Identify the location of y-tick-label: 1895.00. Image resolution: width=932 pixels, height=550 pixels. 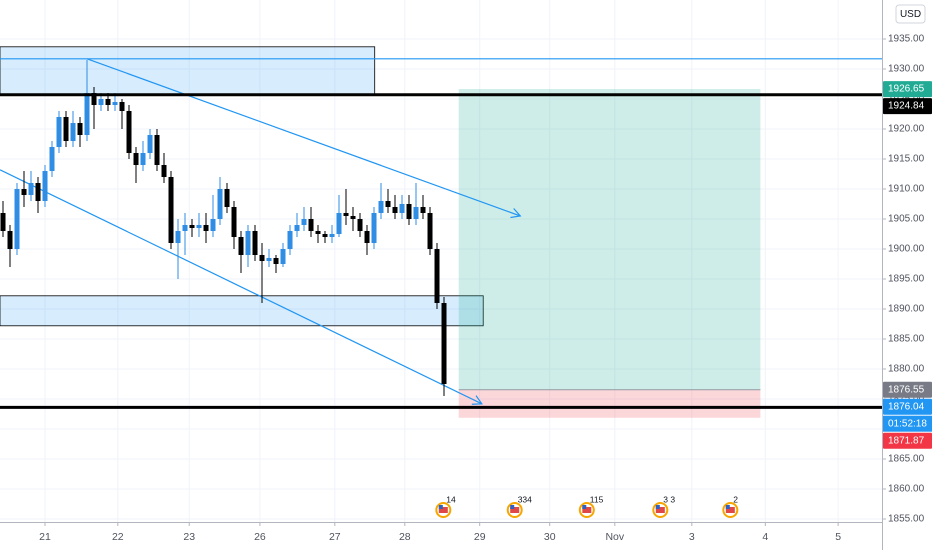
(906, 279).